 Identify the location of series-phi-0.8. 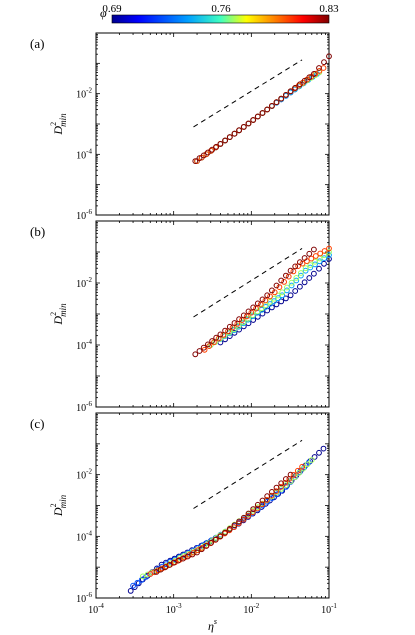
(266, 299).